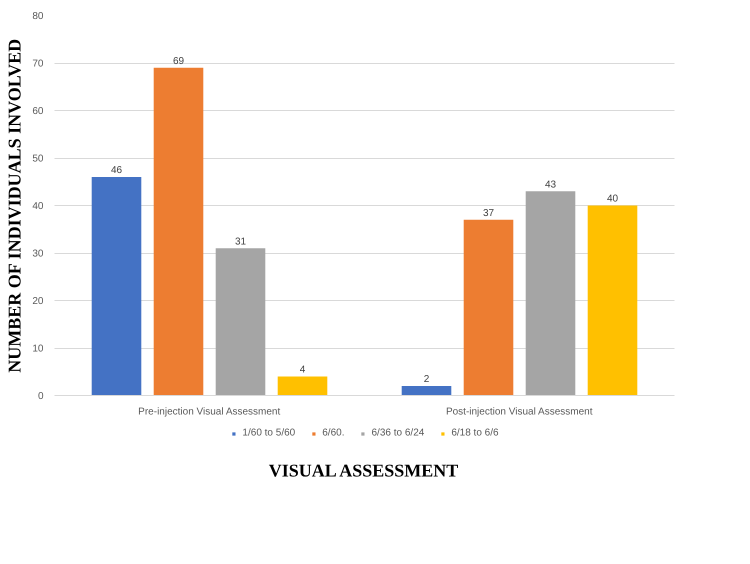 The height and width of the screenshot is (564, 750). I want to click on legend-label: 6/18 to 6/6, so click(475, 433).